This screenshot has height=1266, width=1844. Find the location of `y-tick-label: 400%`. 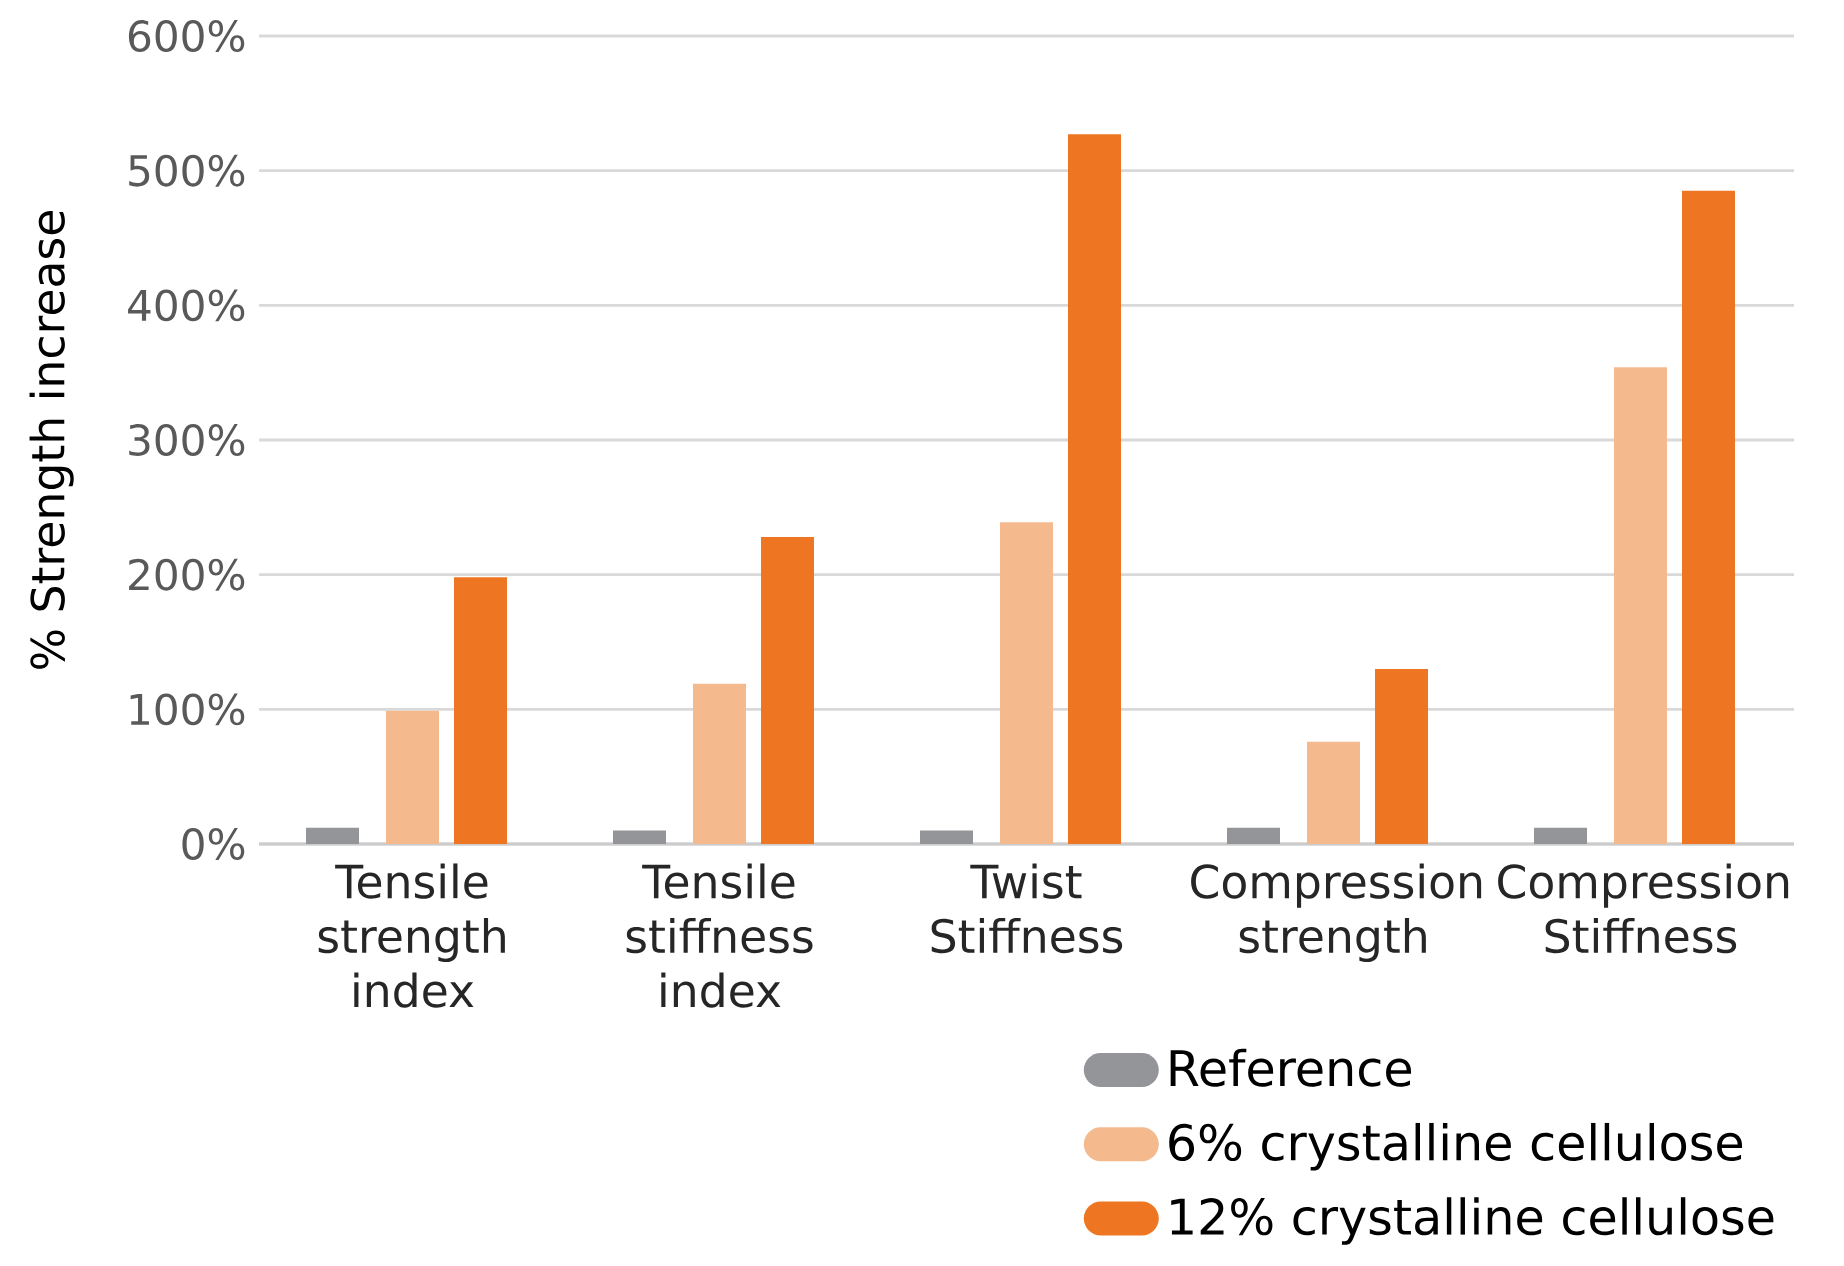

y-tick-label: 400% is located at coordinates (186, 305).